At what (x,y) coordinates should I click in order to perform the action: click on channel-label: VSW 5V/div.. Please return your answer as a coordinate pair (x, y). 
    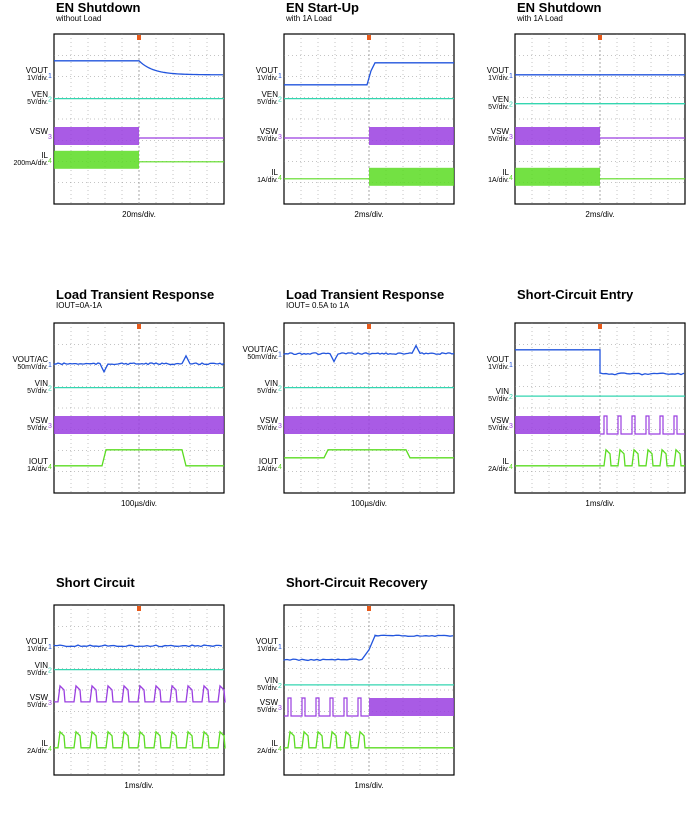
    Looking at the image, I should click on (267, 136).